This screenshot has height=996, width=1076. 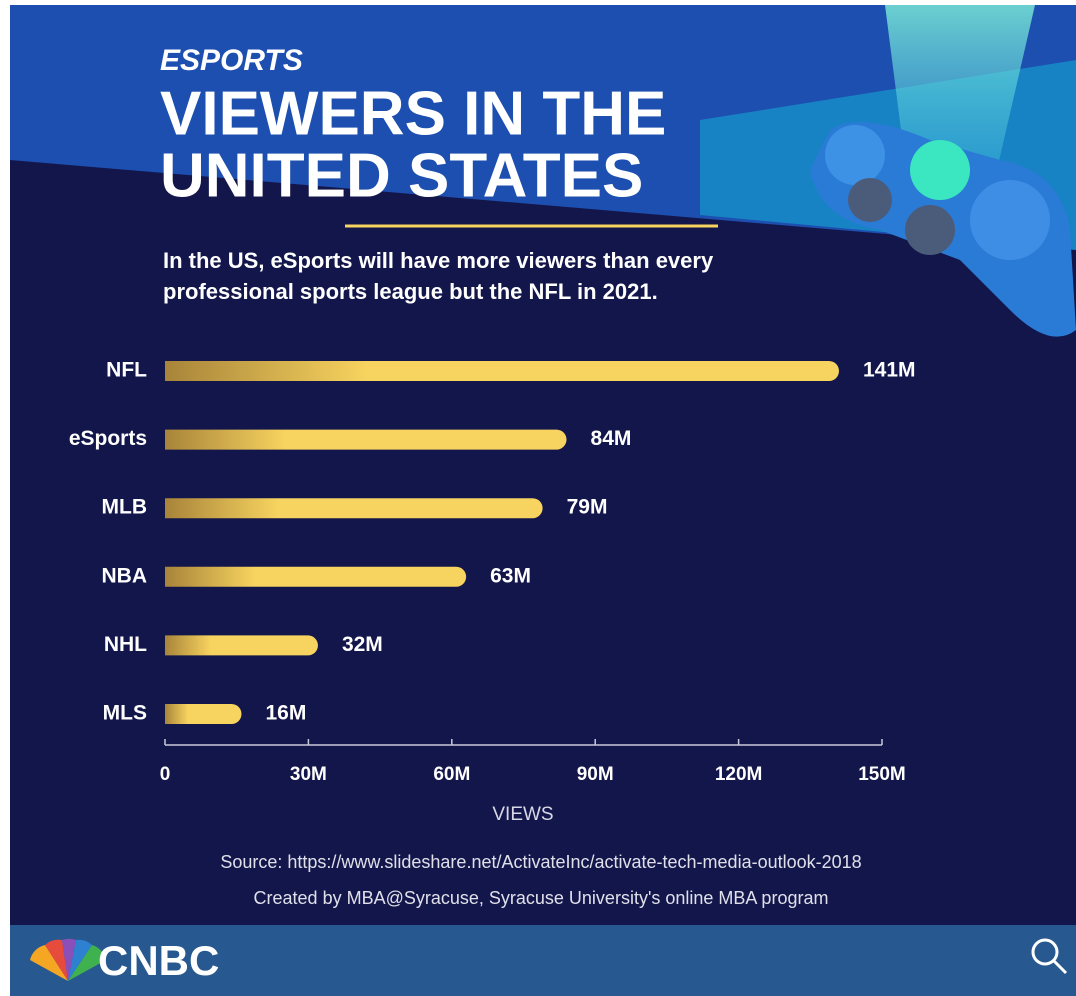 What do you see at coordinates (882, 774) in the screenshot?
I see `x-tick-label: 150M` at bounding box center [882, 774].